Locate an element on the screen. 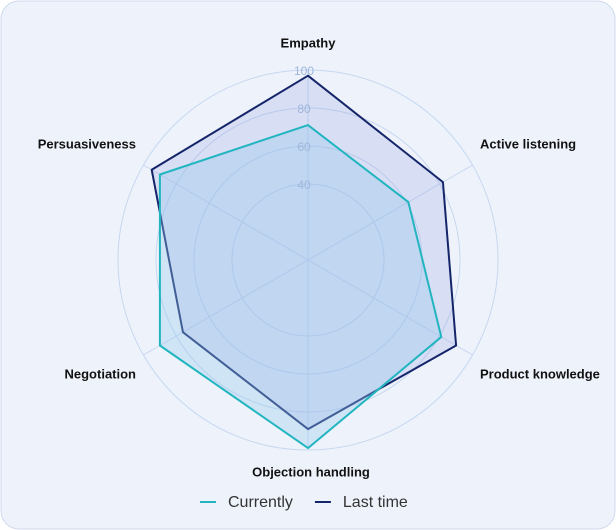  r-tick-label: 60 is located at coordinates (304, 147).